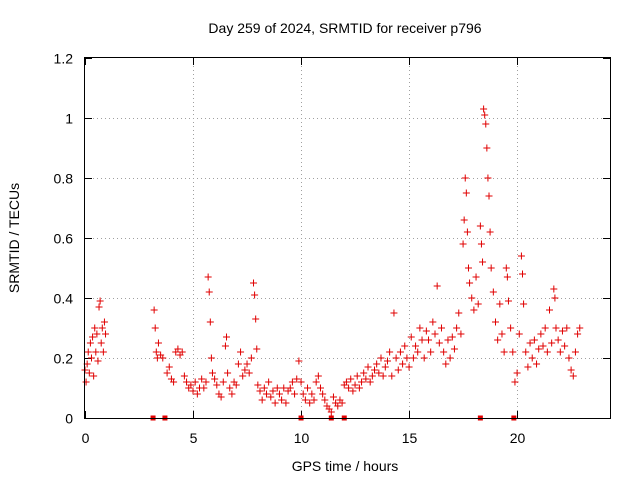 The image size is (640, 480). I want to click on x-tick-label: 10, so click(302, 438).